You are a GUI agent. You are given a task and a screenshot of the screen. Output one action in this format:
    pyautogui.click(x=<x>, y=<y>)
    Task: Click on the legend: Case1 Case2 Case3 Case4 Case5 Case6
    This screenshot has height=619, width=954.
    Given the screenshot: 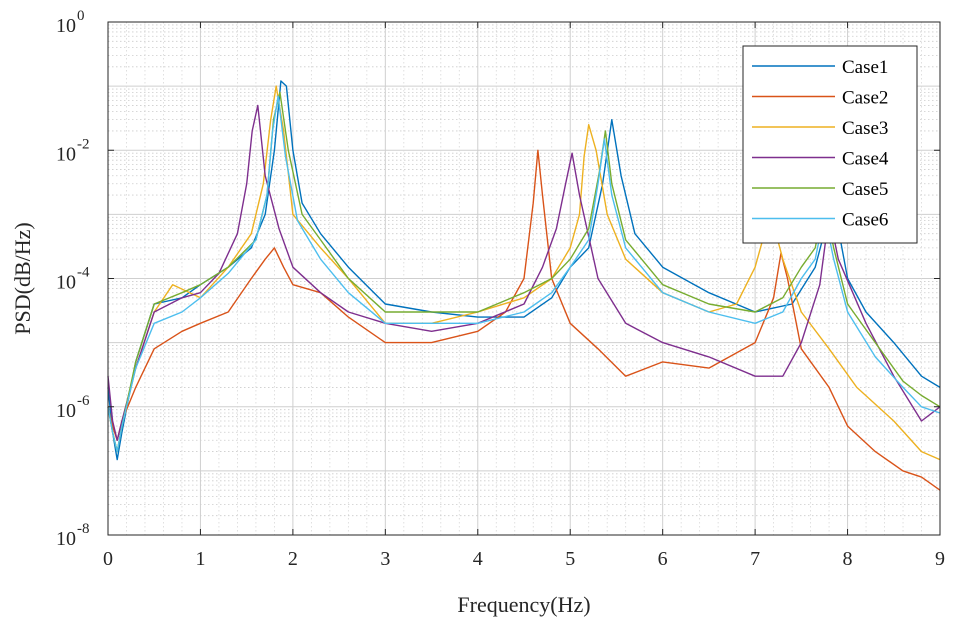 What is the action you would take?
    pyautogui.click(x=830, y=144)
    